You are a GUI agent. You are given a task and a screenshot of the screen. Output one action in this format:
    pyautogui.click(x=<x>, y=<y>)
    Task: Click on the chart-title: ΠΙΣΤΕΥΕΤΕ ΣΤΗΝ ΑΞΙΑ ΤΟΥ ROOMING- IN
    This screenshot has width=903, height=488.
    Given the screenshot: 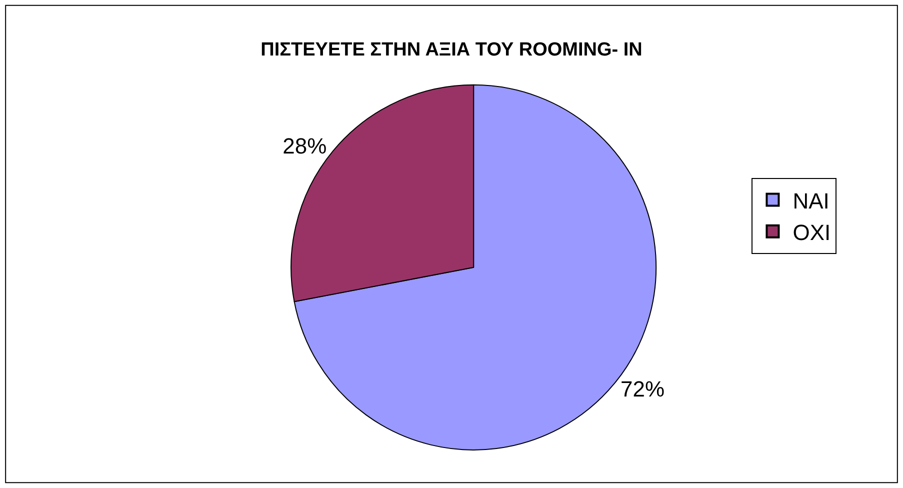 What is the action you would take?
    pyautogui.click(x=451, y=49)
    